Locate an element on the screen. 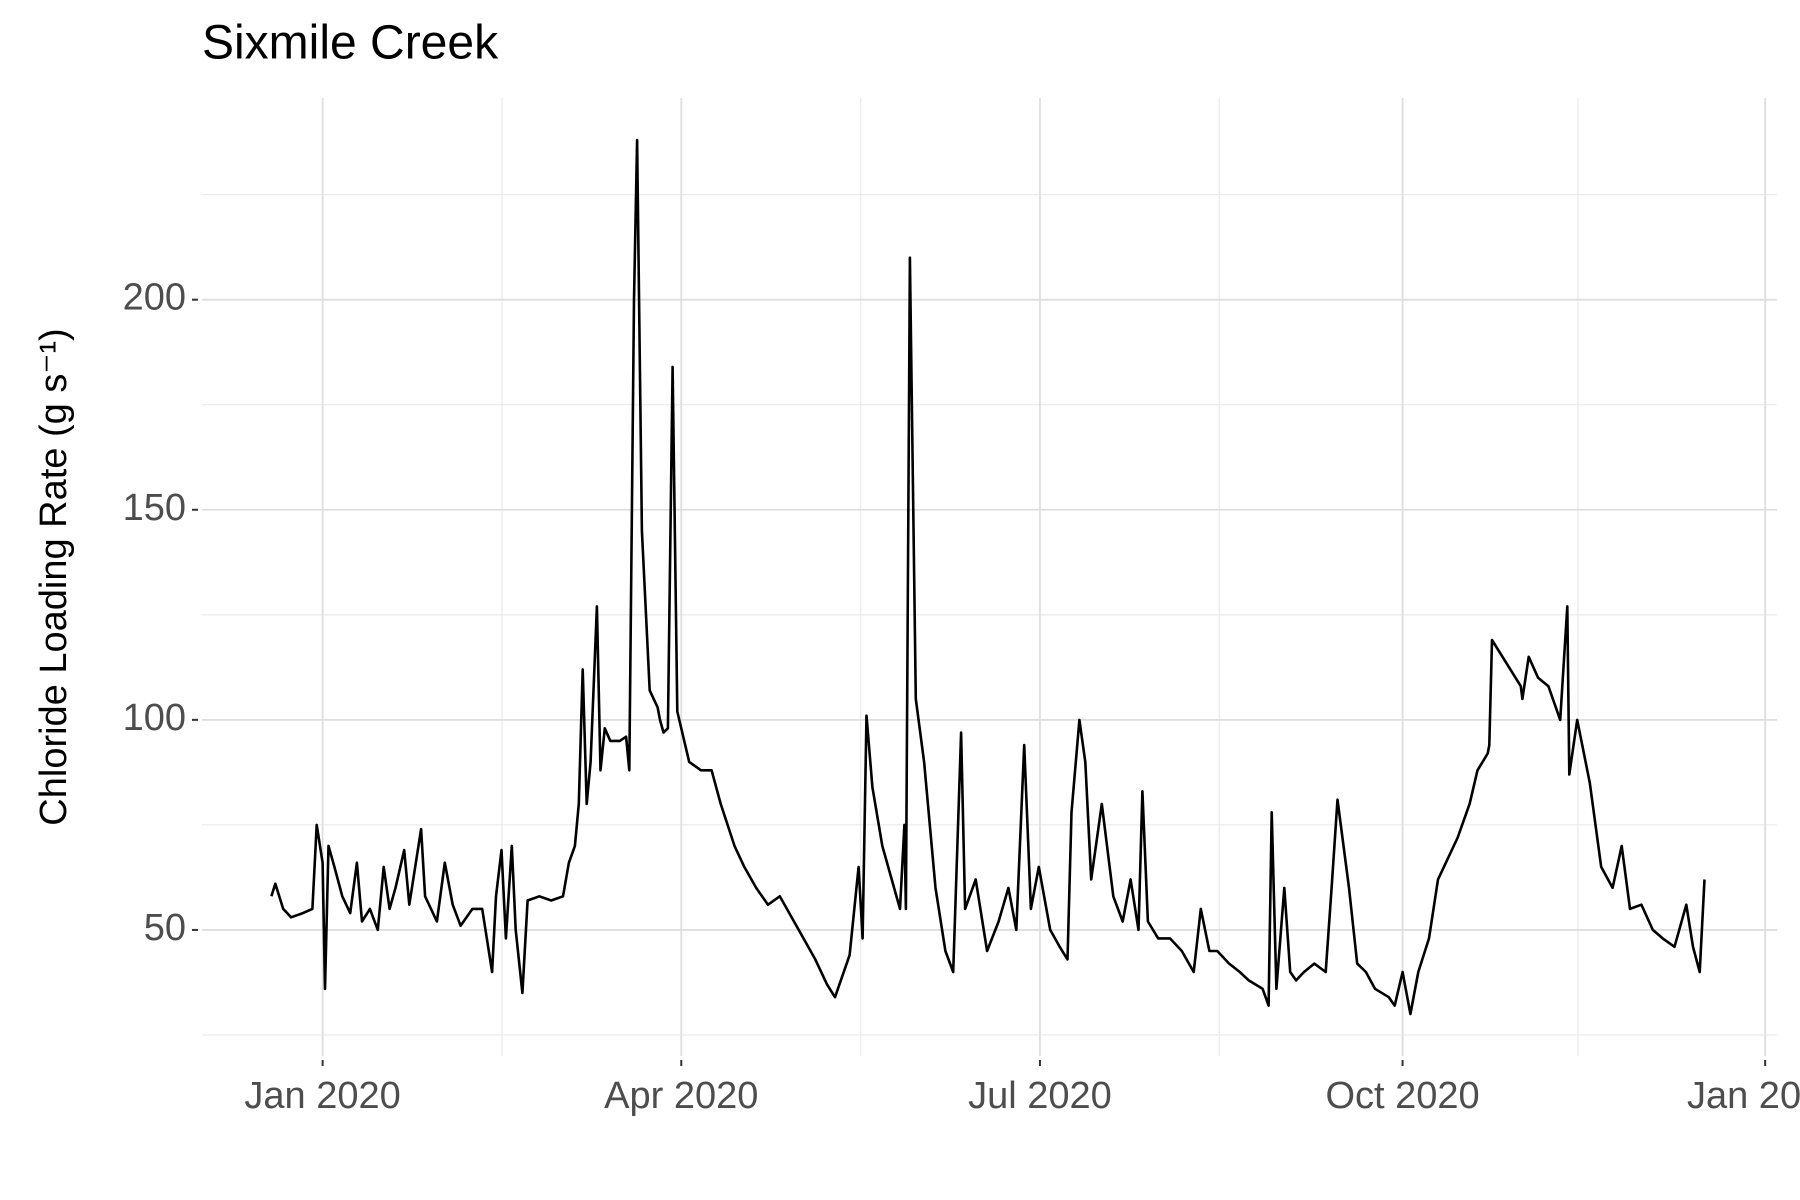 The width and height of the screenshot is (1800, 1200). x-tick-label: Oct 2020 is located at coordinates (1402, 1096).